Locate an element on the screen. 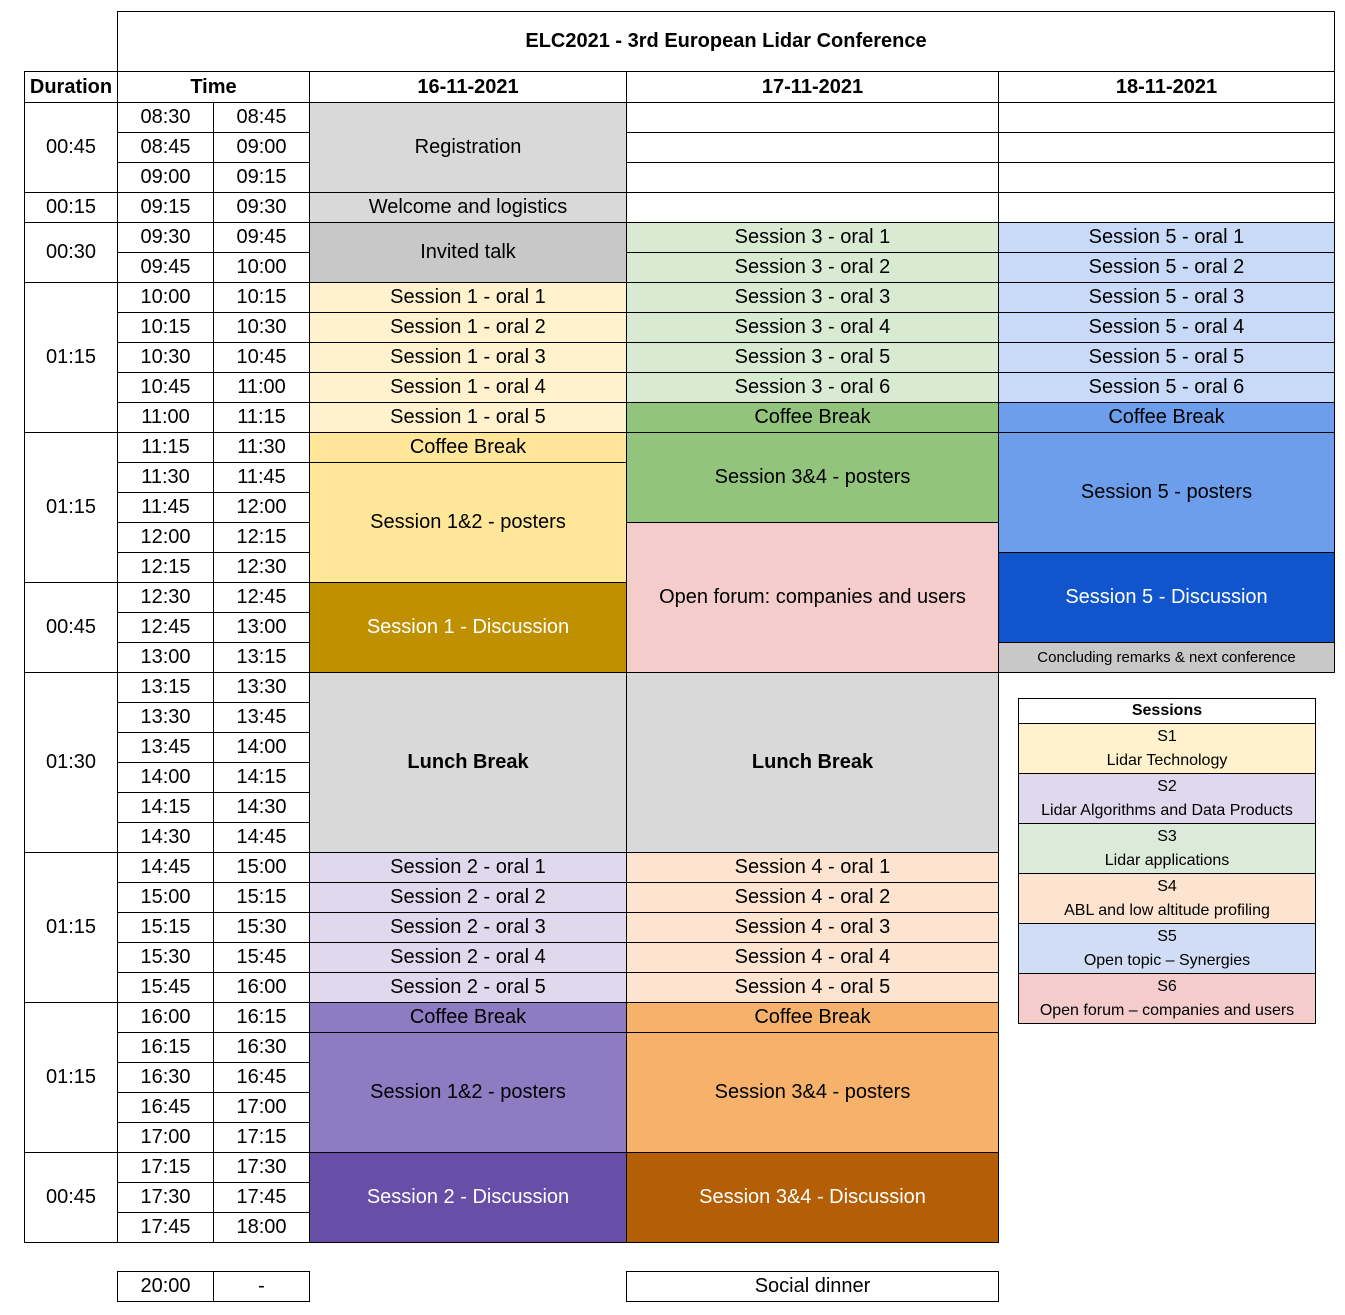 Image resolution: width=1345 pixels, height=1315 pixels. session-5-oral: Session 5 - oral 5 is located at coordinates (1166, 357).